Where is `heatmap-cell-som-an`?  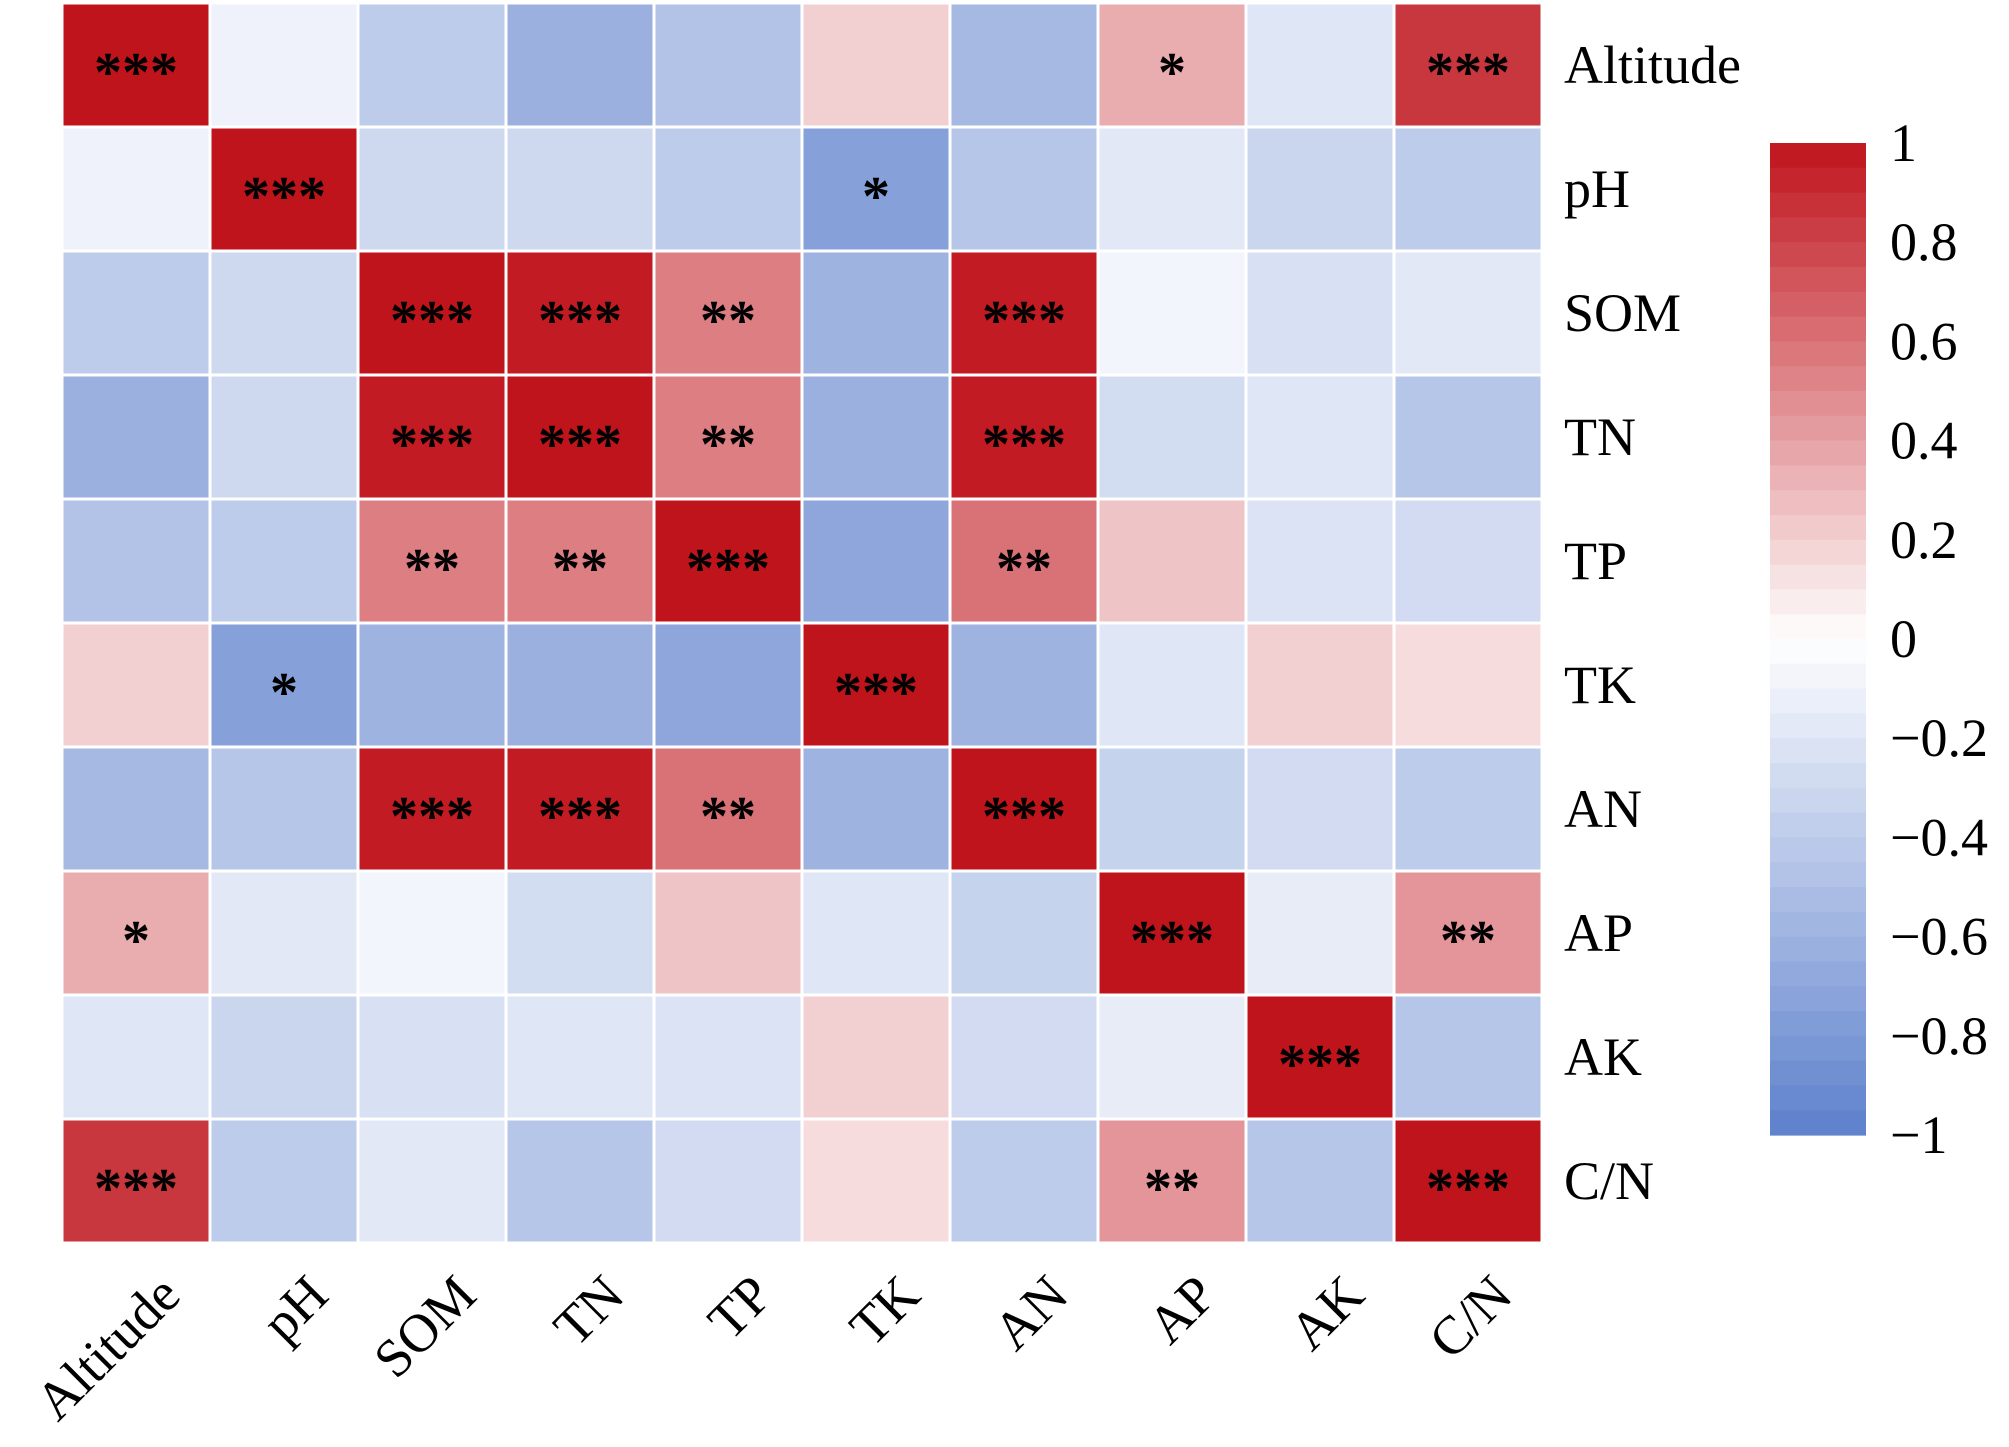 heatmap-cell-som-an is located at coordinates (1024, 313).